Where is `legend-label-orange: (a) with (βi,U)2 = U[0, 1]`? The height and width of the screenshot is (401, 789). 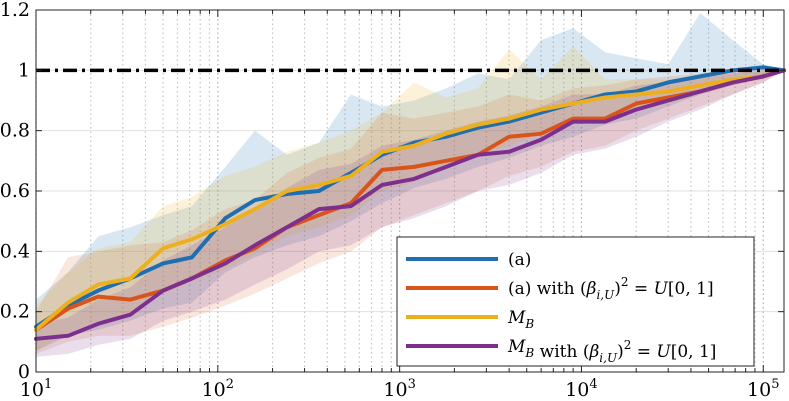
legend-label-orange: (a) with (βi,U)2 = U[0, 1] is located at coordinates (611, 288).